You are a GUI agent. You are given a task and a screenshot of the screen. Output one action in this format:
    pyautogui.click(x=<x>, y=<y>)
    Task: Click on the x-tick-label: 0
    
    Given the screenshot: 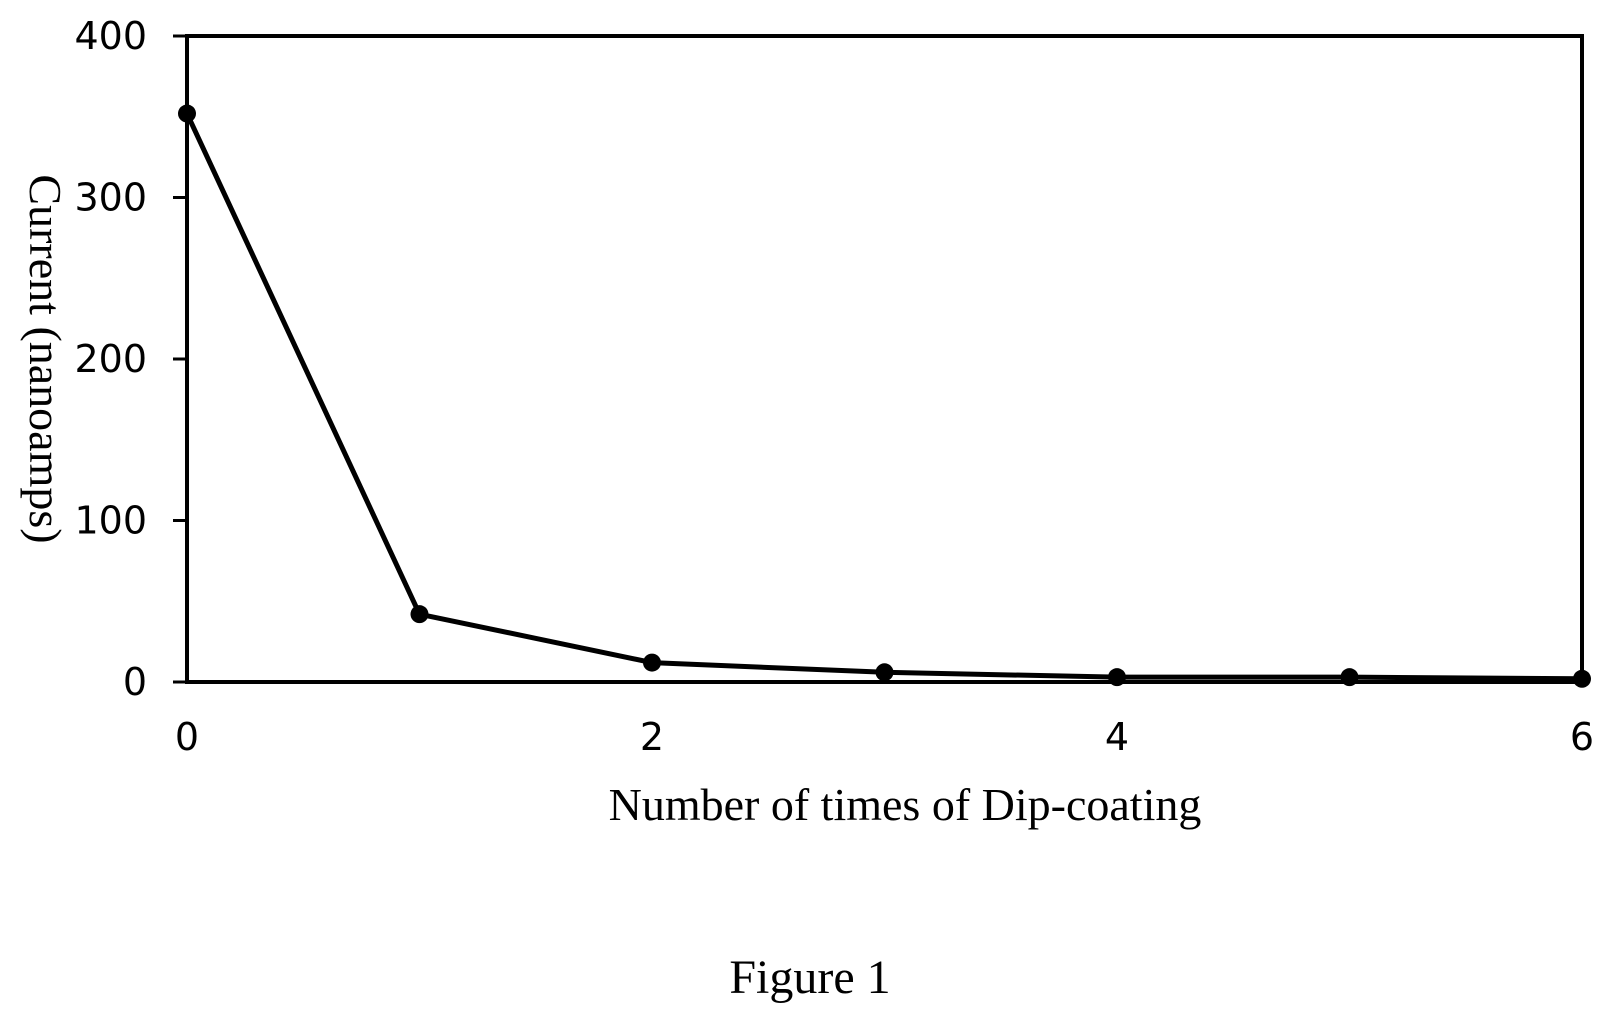 What is the action you would take?
    pyautogui.click(x=187, y=737)
    